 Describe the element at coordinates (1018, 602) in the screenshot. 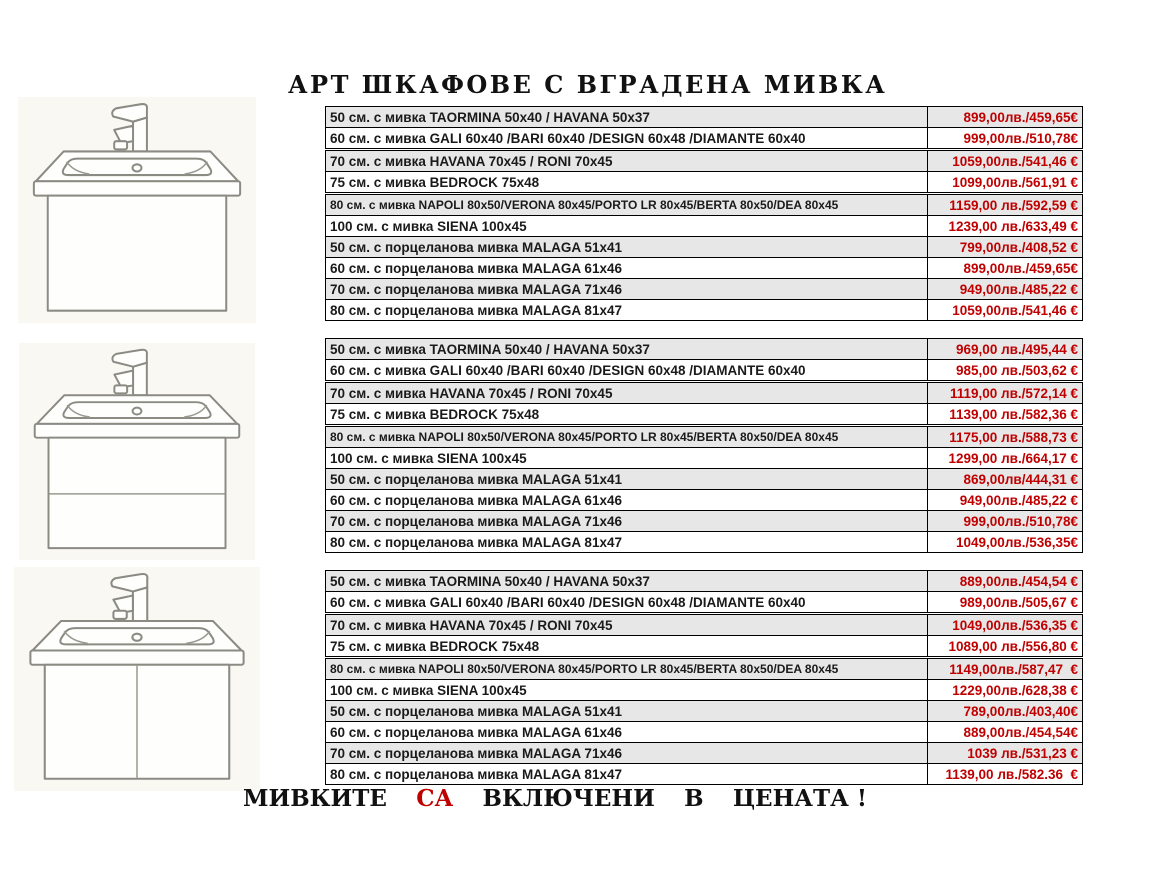

I see `product-price-bgn-eur: 989,00лв./505,67 €` at that location.